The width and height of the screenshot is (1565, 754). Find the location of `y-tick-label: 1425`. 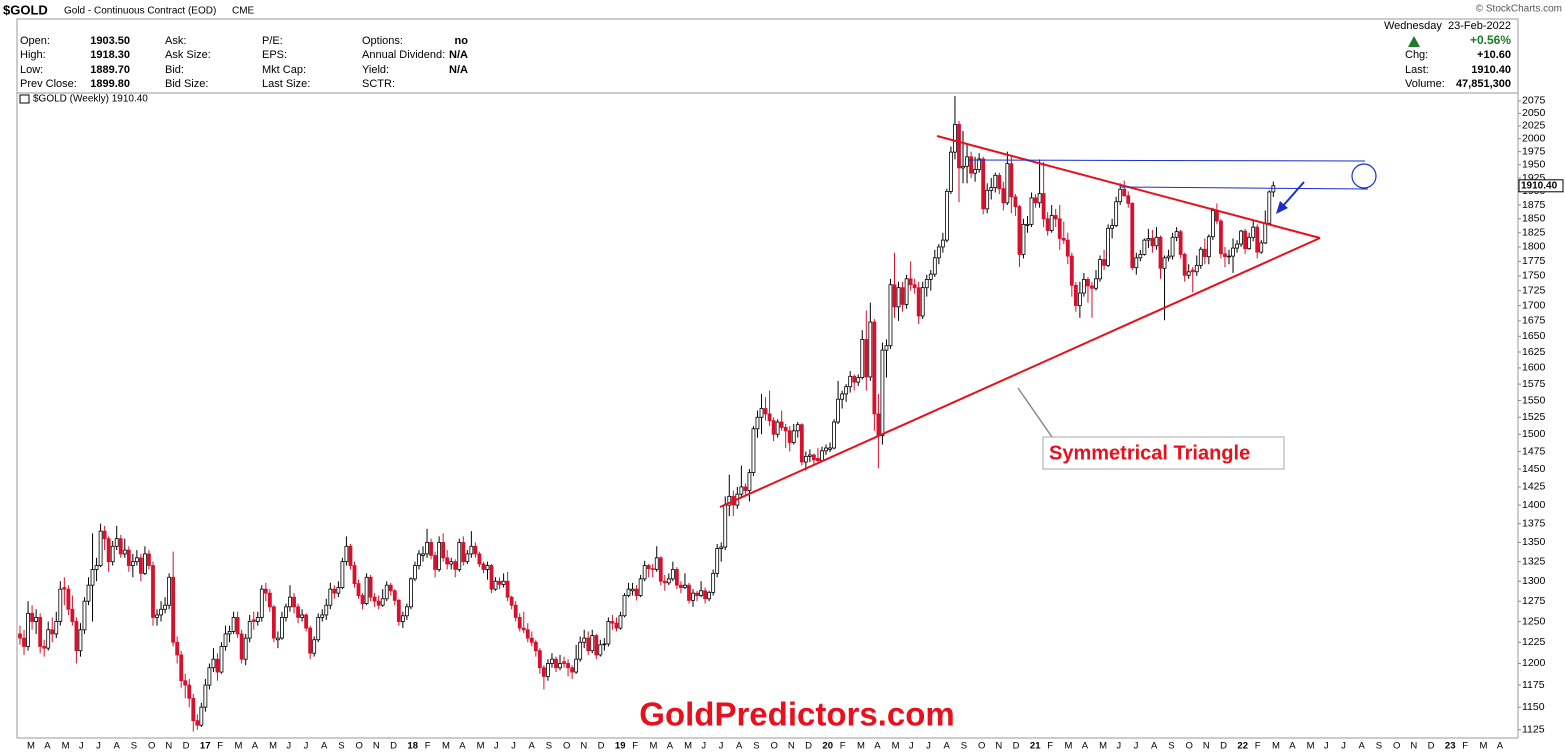

y-tick-label: 1425 is located at coordinates (1534, 487).